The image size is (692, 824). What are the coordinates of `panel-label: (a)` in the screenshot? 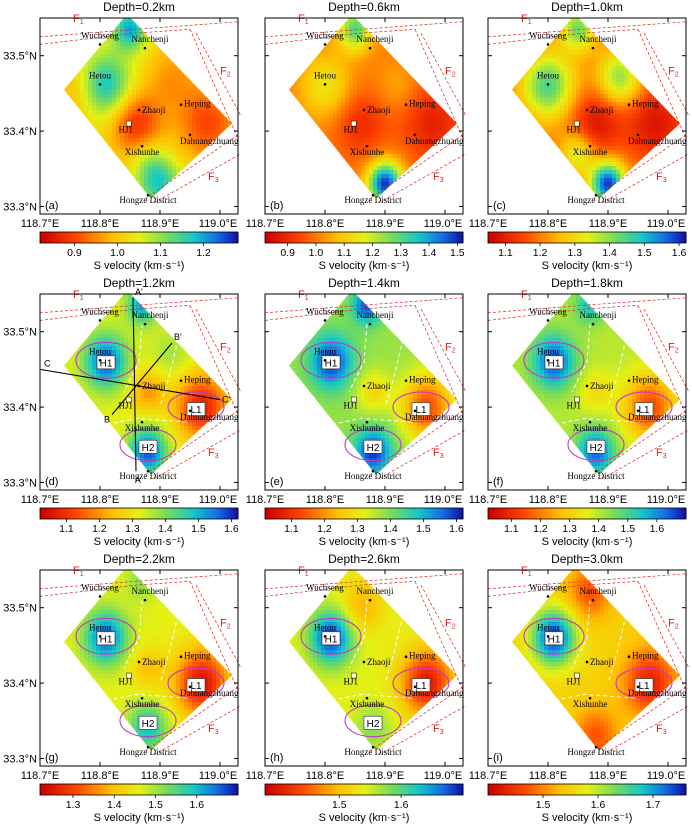 It's located at (51, 206).